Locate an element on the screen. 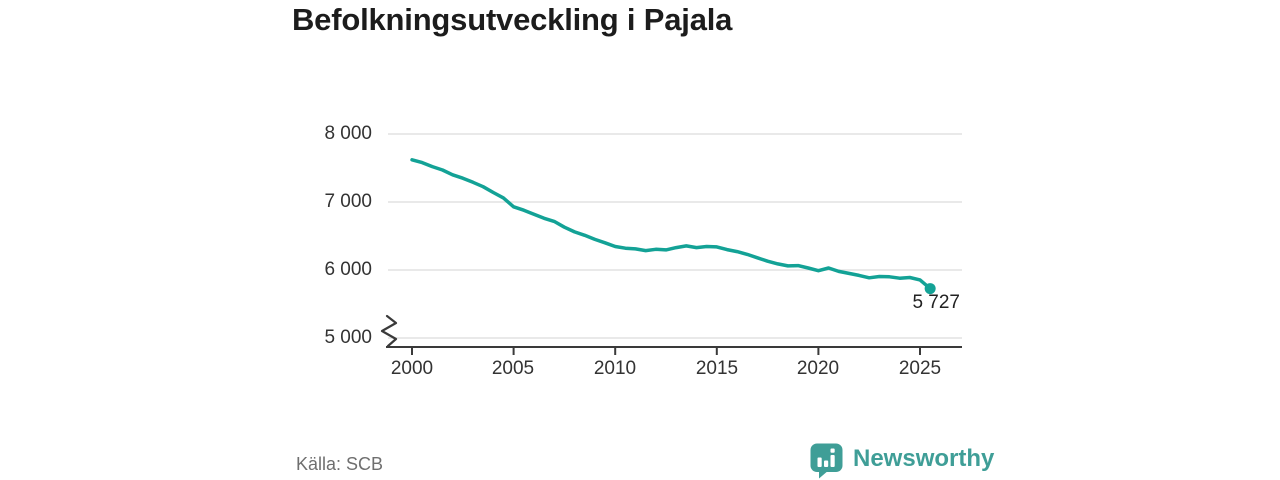 The image size is (1280, 480). y-tick-label-6000: 6 000 is located at coordinates (348, 269).